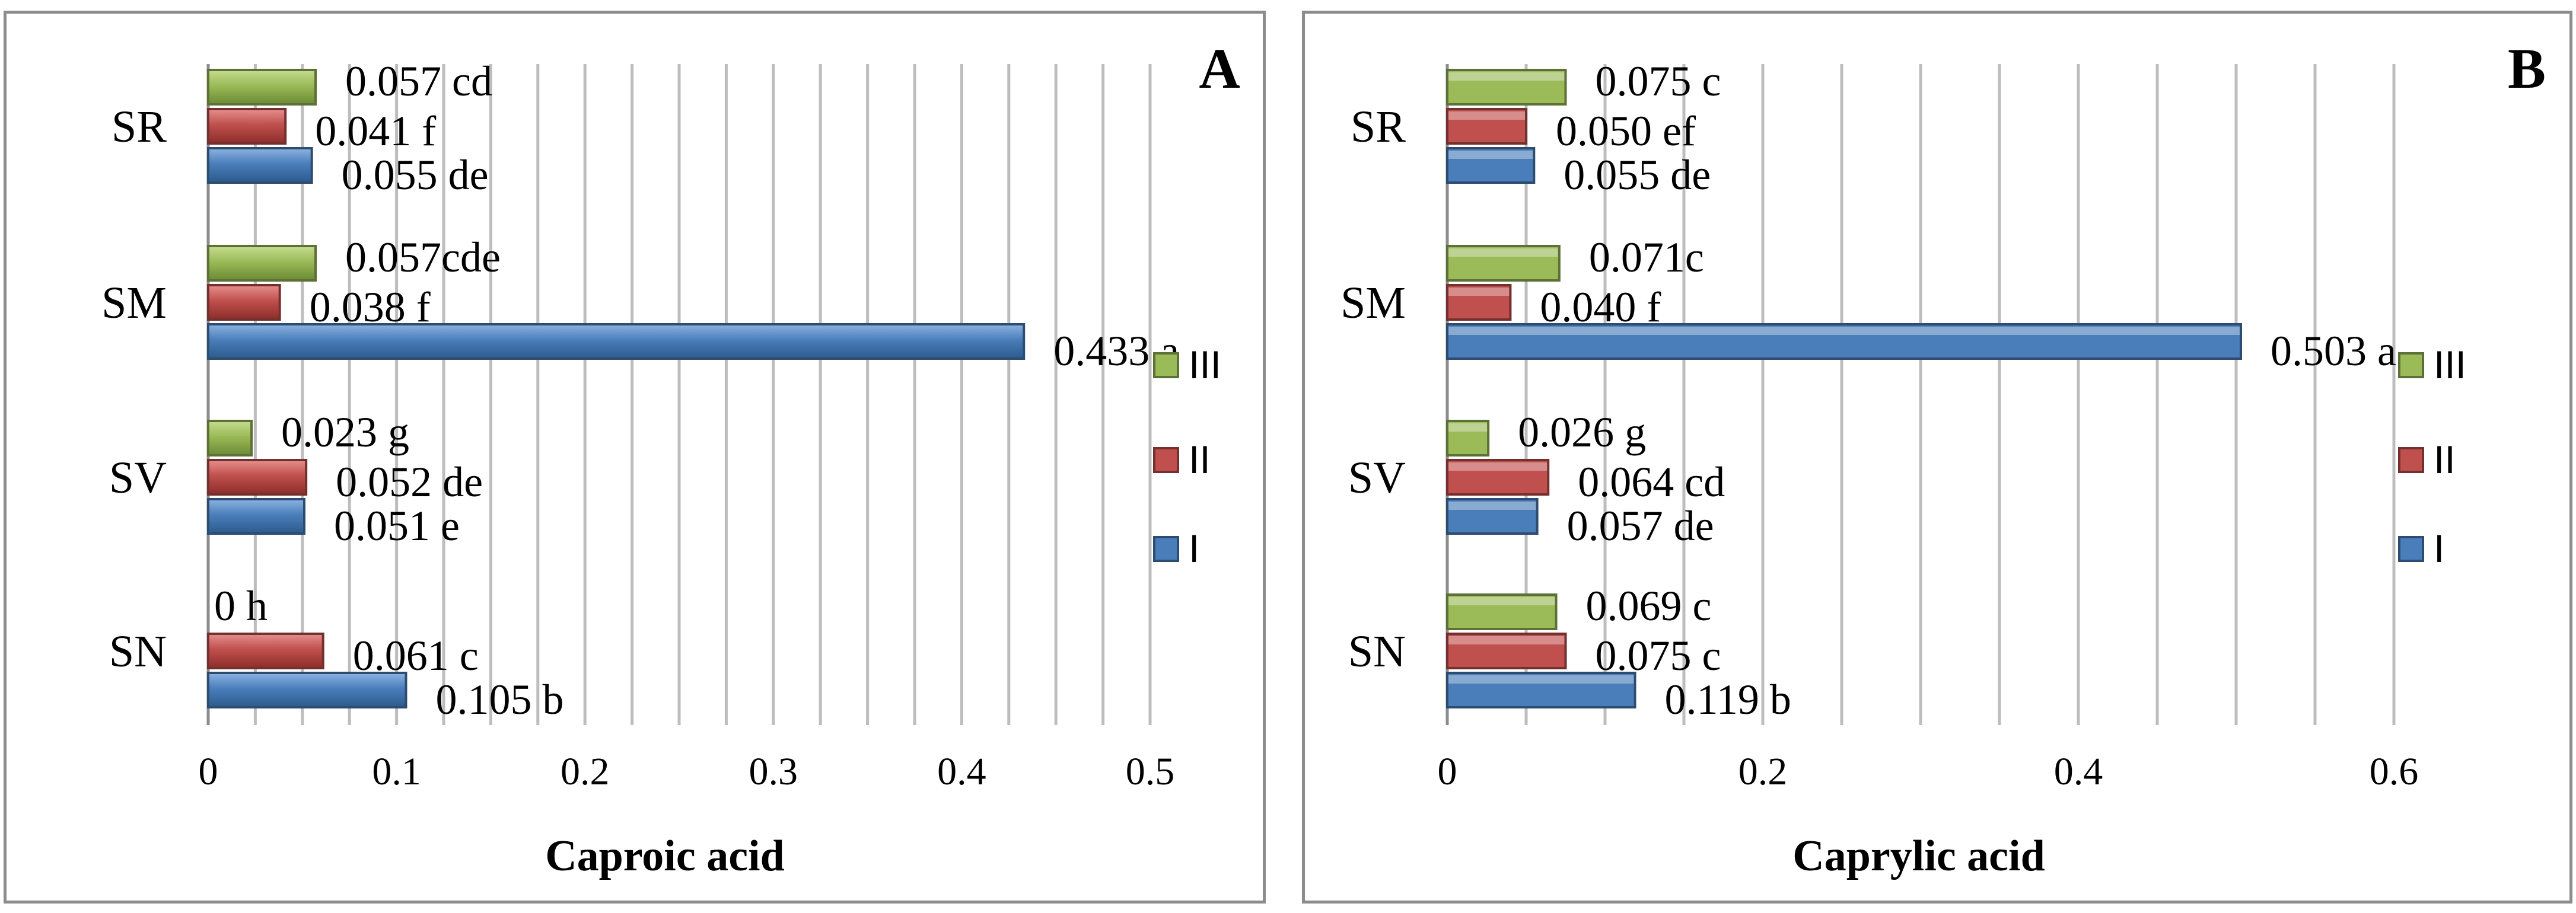 This screenshot has height=913, width=2576. Describe the element at coordinates (1626, 131) in the screenshot. I see `data-label: 0.050 ef` at that location.